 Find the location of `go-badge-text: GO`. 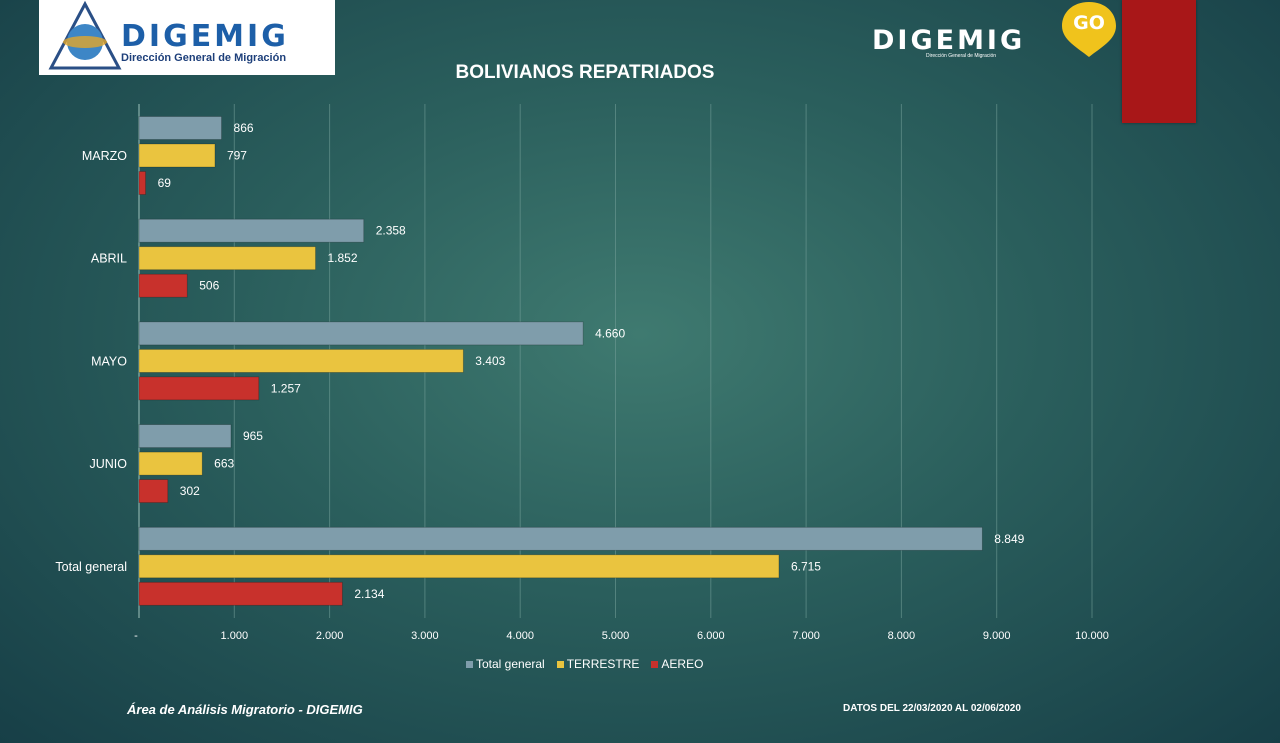

go-badge-text: GO is located at coordinates (1089, 23).